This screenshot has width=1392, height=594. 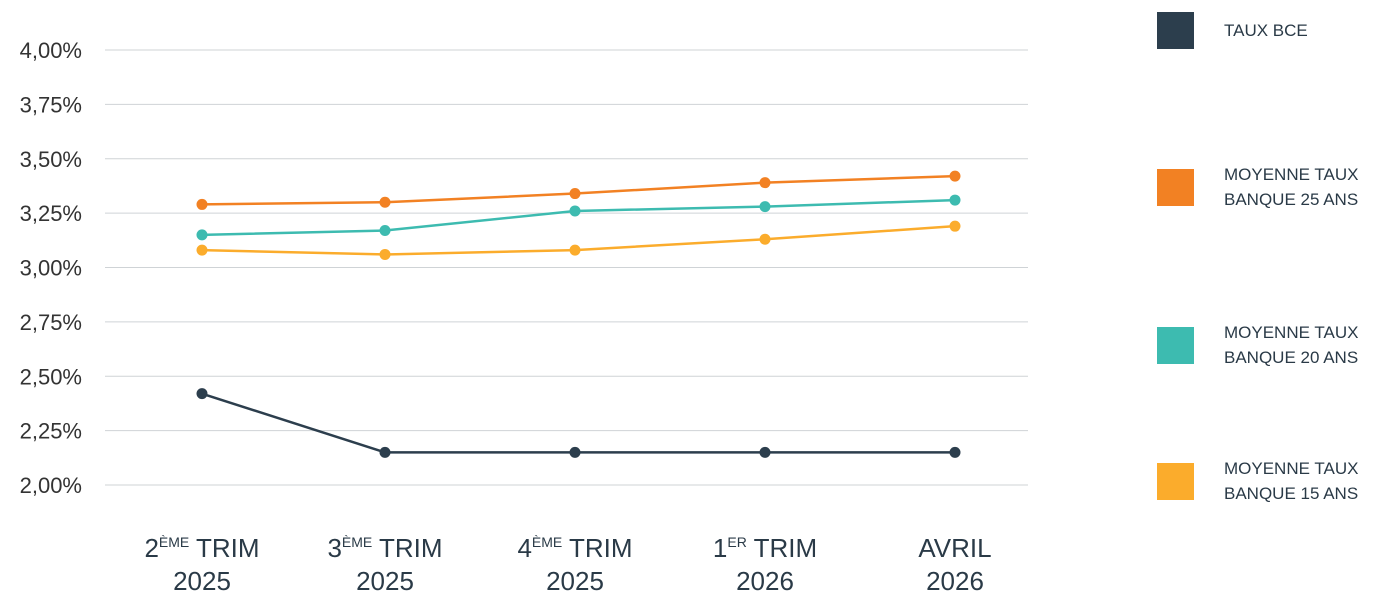 What do you see at coordinates (51, 322) in the screenshot?
I see `y-tick-label: 2,75%` at bounding box center [51, 322].